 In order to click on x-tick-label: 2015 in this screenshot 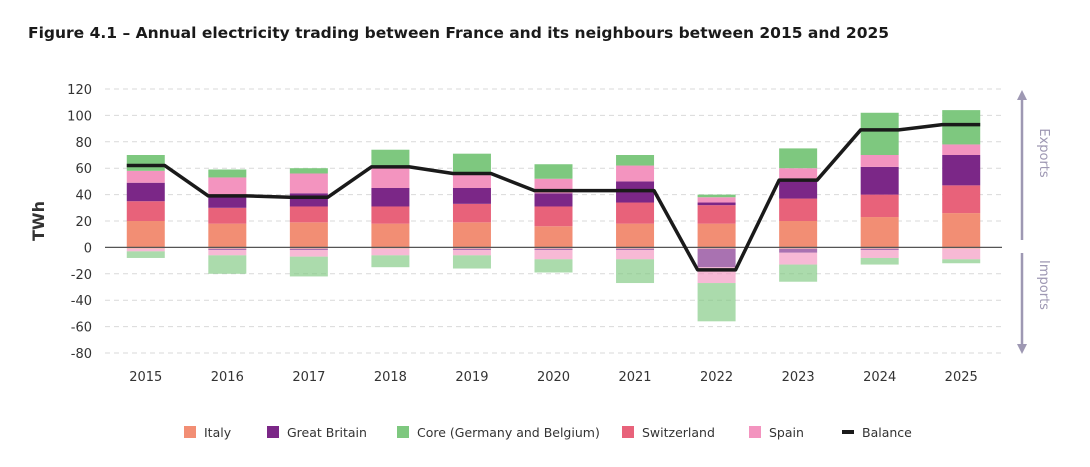, I will do `click(145, 377)`.